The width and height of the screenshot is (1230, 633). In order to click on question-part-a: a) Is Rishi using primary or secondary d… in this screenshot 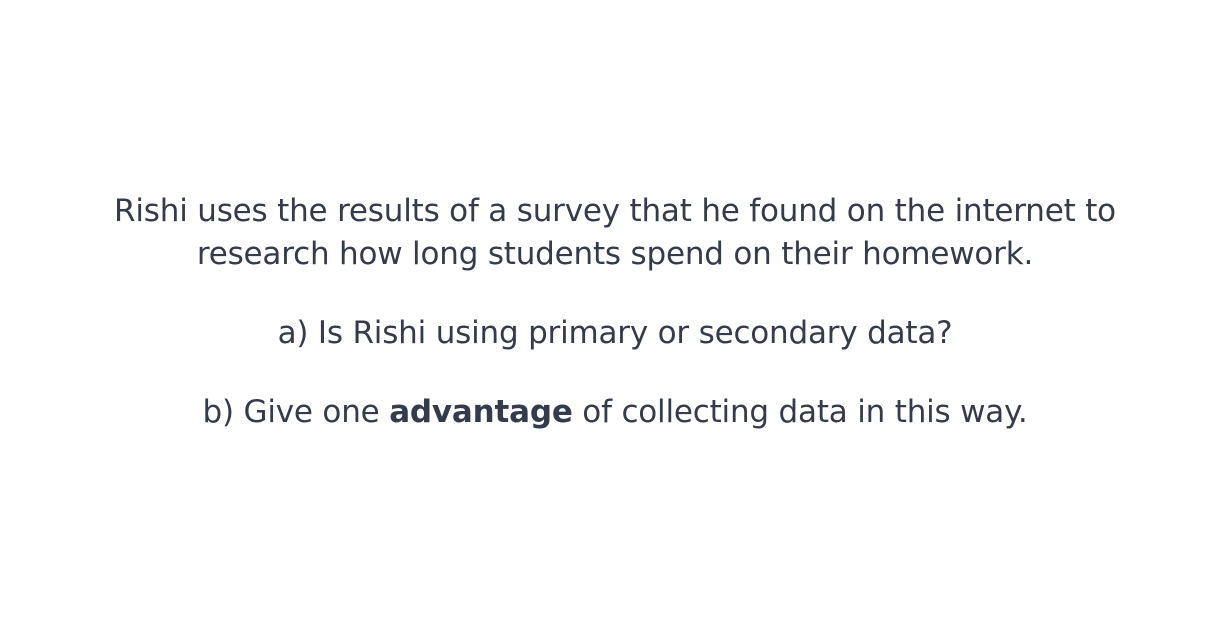, I will do `click(615, 333)`.